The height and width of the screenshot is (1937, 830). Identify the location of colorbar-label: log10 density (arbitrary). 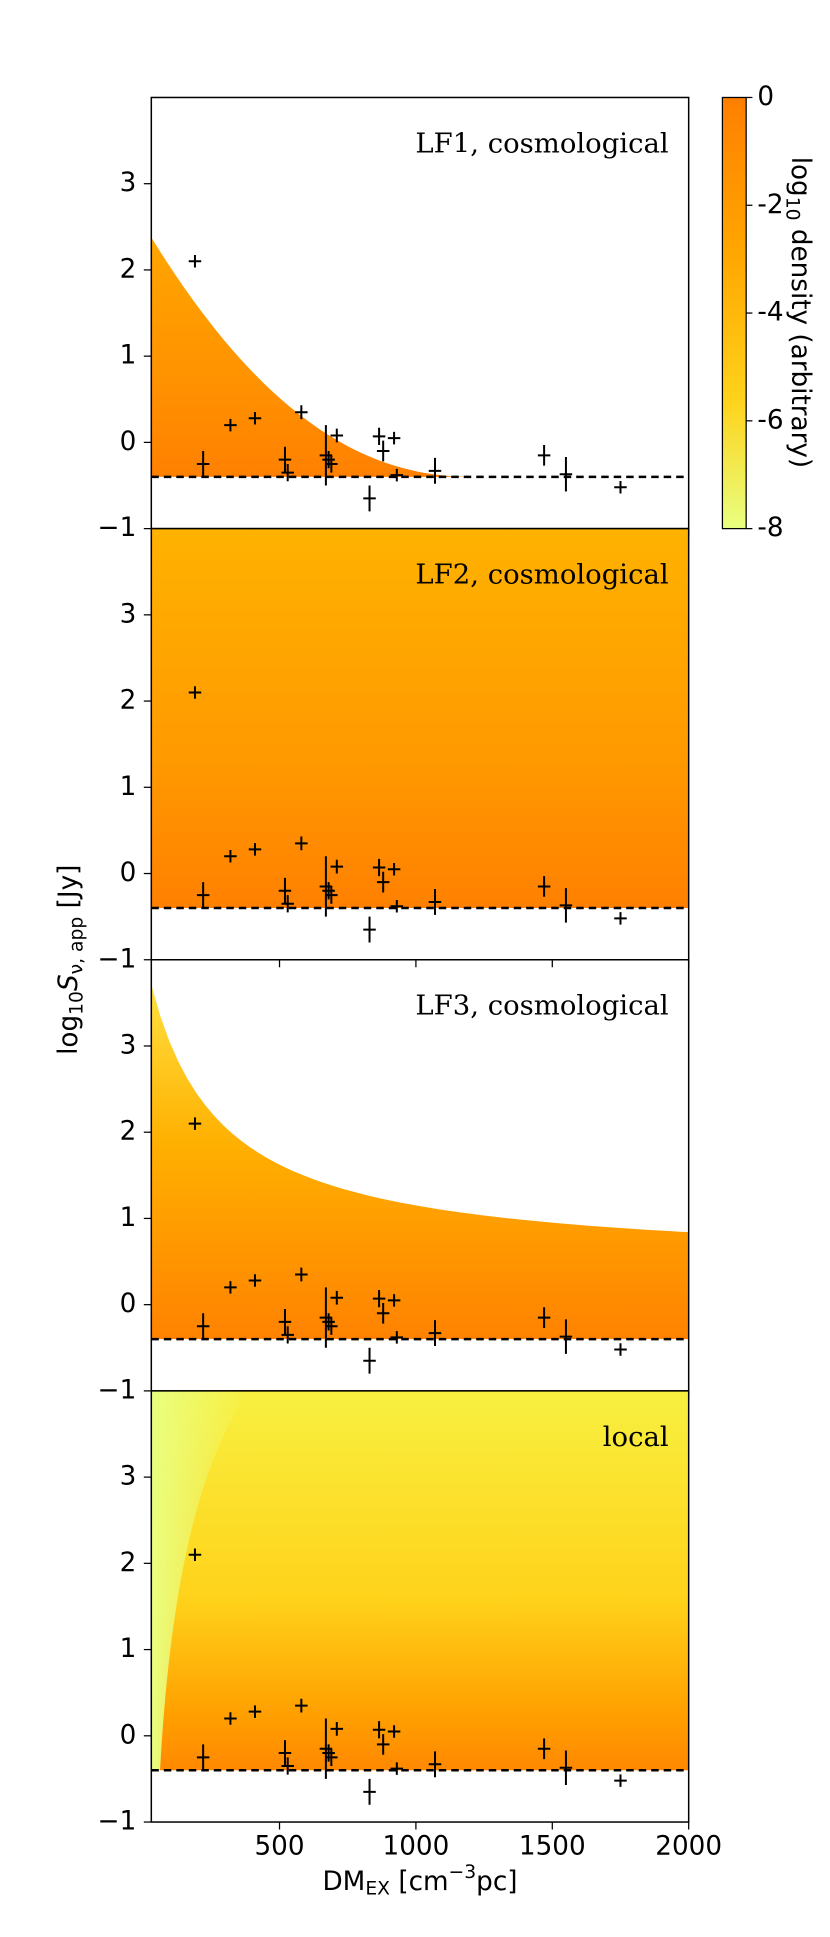
(798, 312).